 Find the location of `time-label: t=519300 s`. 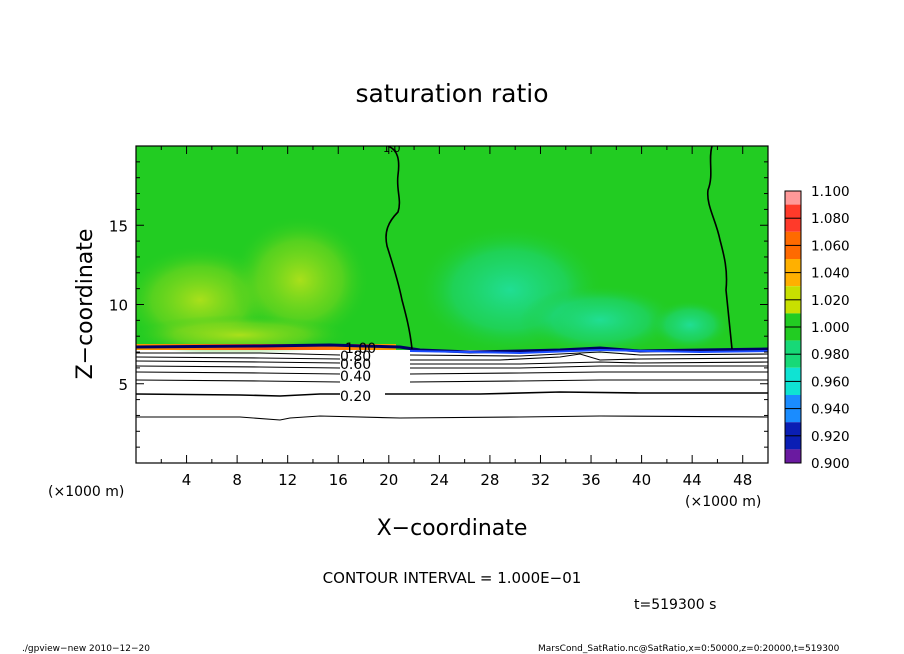

time-label: t=519300 s is located at coordinates (675, 605).